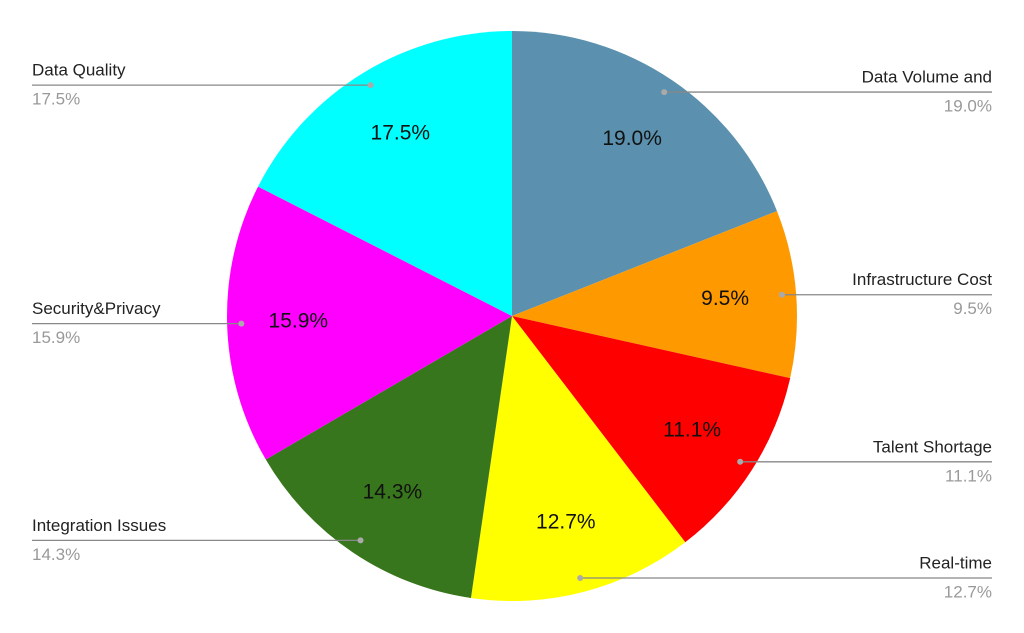  I want to click on legend-name: Integration Issues, so click(99, 525).